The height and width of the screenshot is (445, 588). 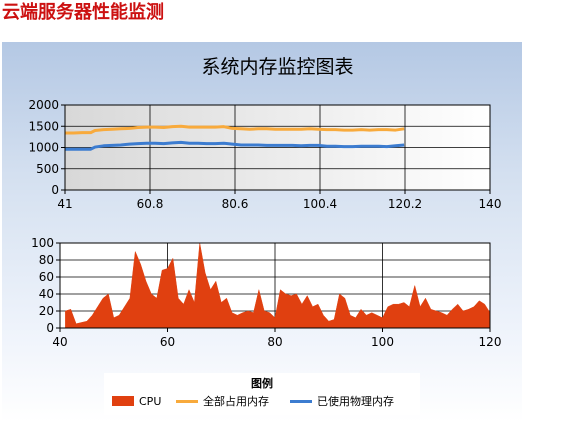 I want to click on x-tick-label: 40, so click(x=59, y=342).